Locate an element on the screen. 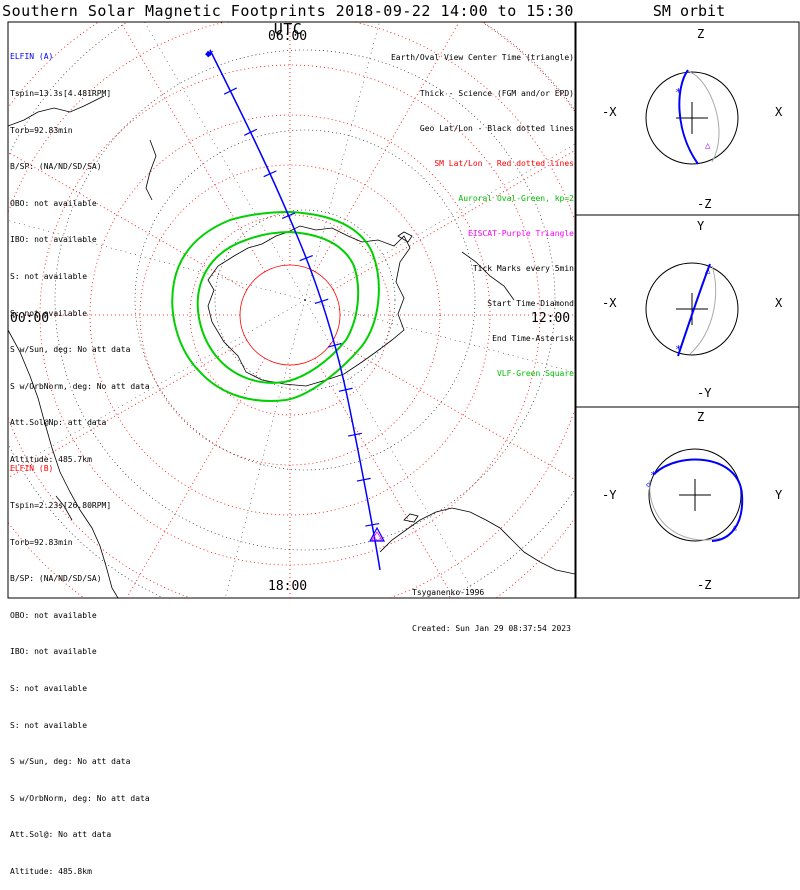  orbit-panel-xz: * △ Z -Z -X X is located at coordinates (692, 119).